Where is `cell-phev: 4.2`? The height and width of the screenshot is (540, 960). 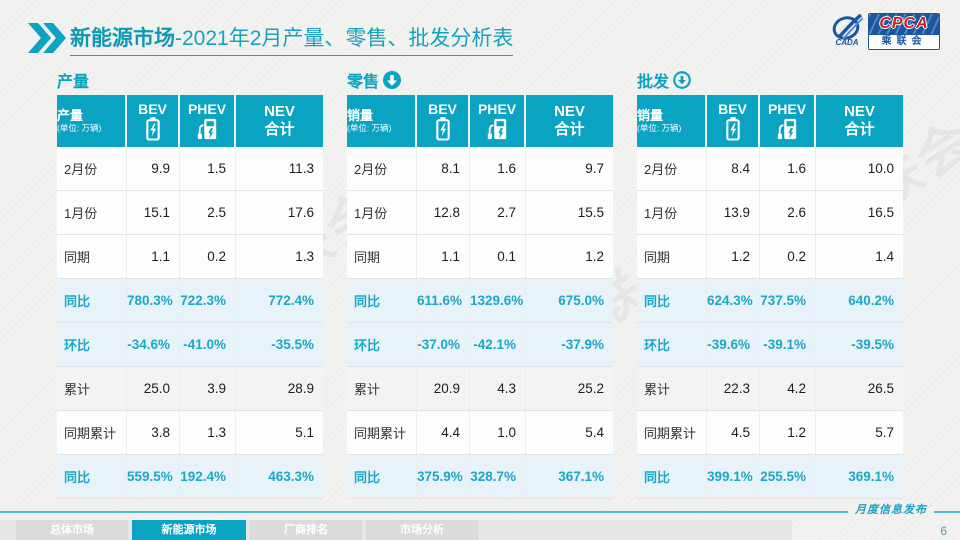
cell-phev: 4.2 is located at coordinates (788, 389).